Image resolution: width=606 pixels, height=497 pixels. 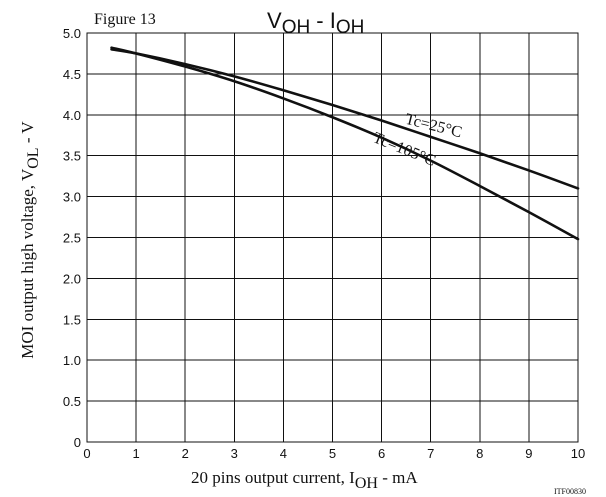 I want to click on x-tick-label: 2, so click(x=185, y=453).